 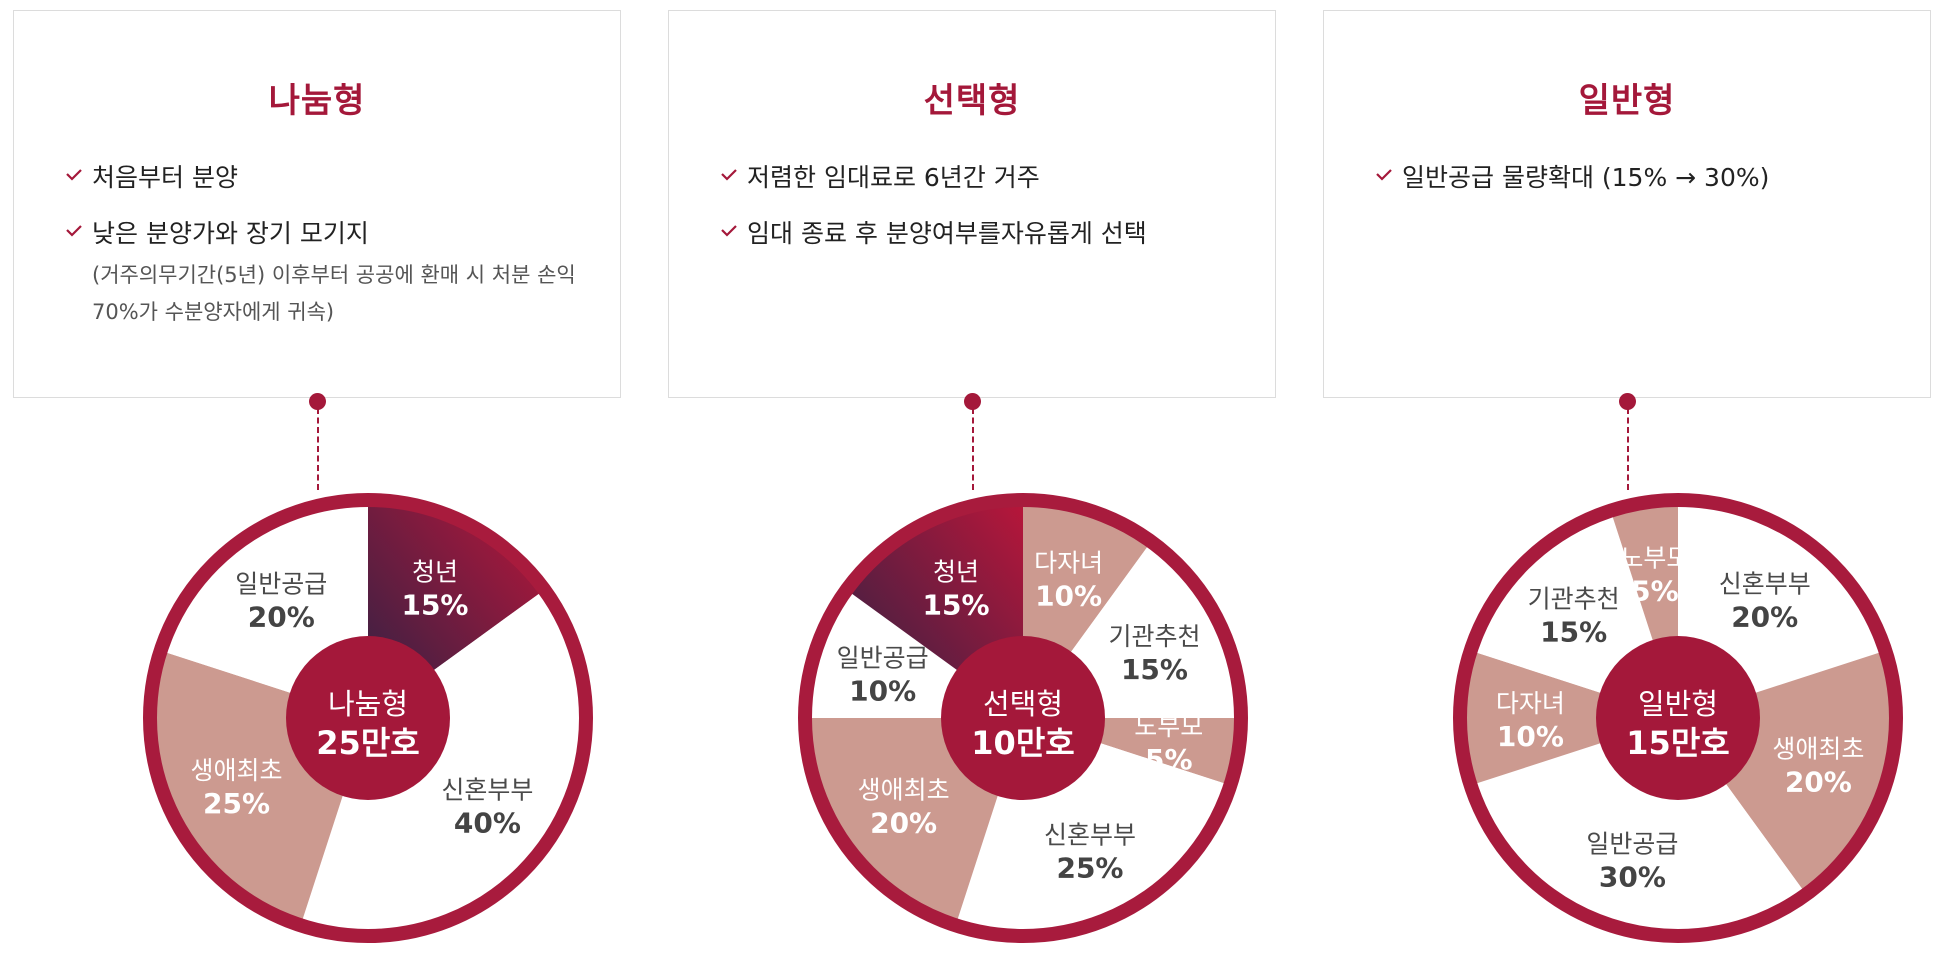 What do you see at coordinates (972, 101) in the screenshot?
I see `card-title: 선택형` at bounding box center [972, 101].